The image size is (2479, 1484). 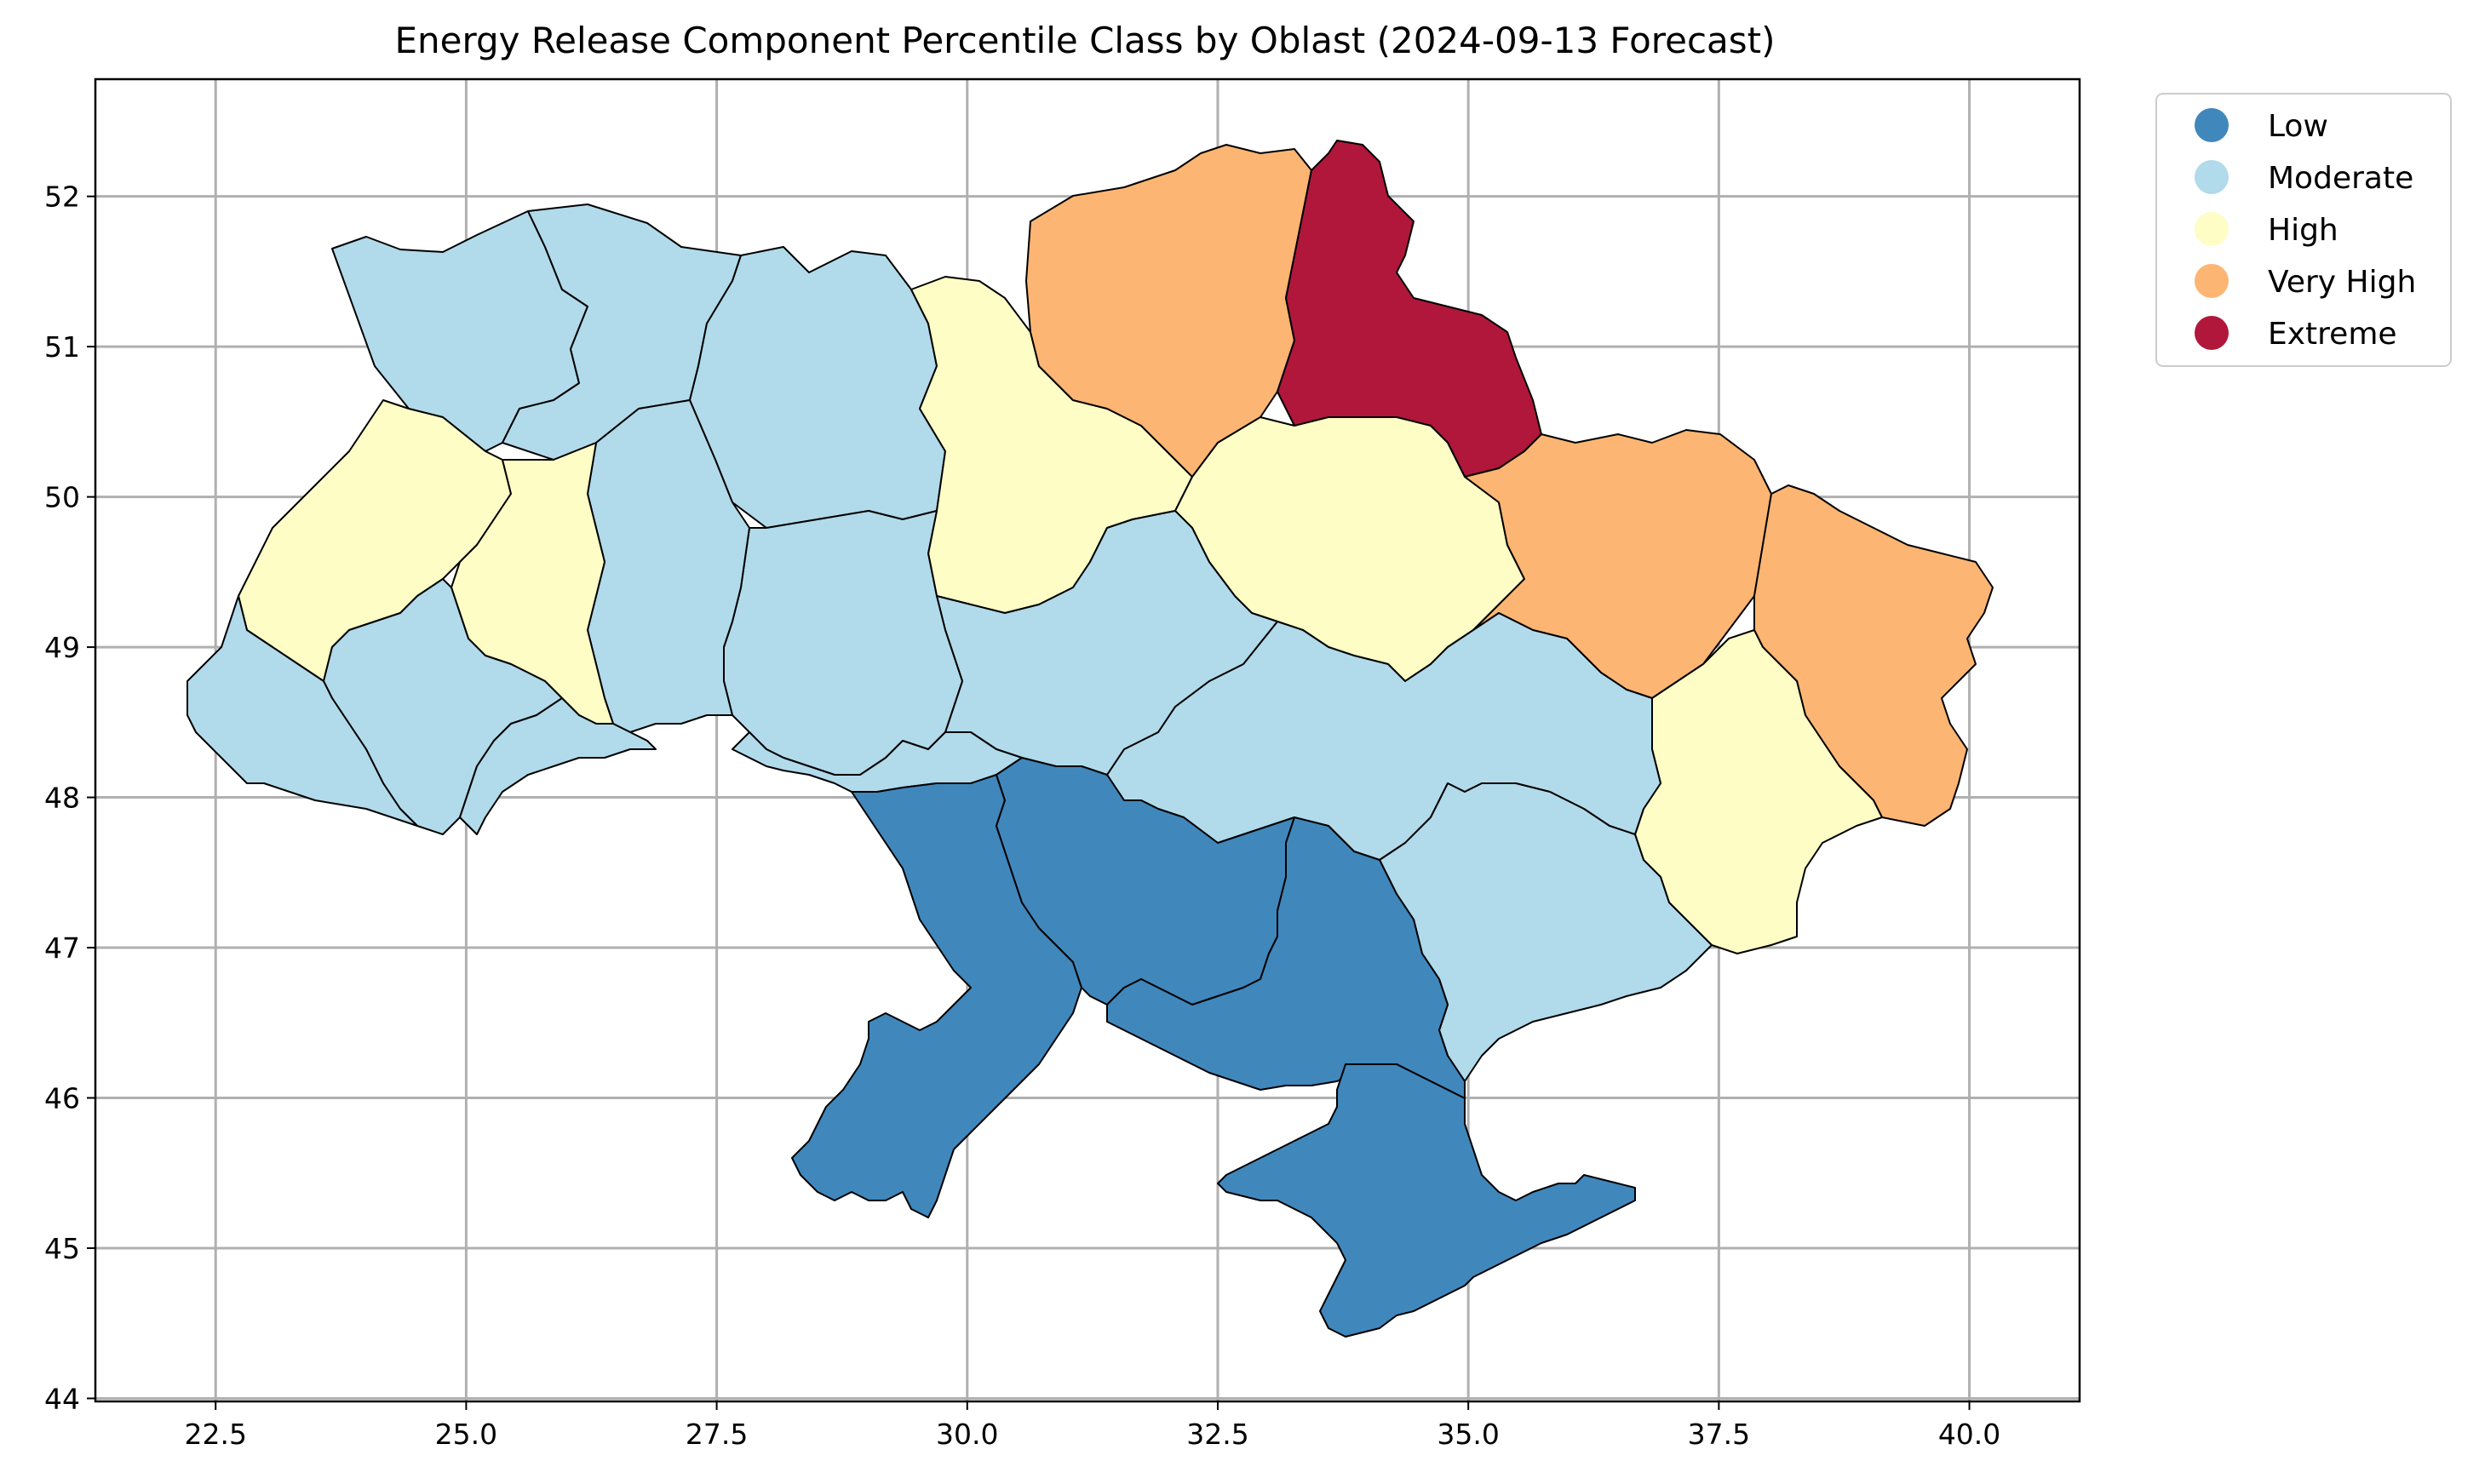 I want to click on y-tick-label: 50, so click(x=62, y=498).